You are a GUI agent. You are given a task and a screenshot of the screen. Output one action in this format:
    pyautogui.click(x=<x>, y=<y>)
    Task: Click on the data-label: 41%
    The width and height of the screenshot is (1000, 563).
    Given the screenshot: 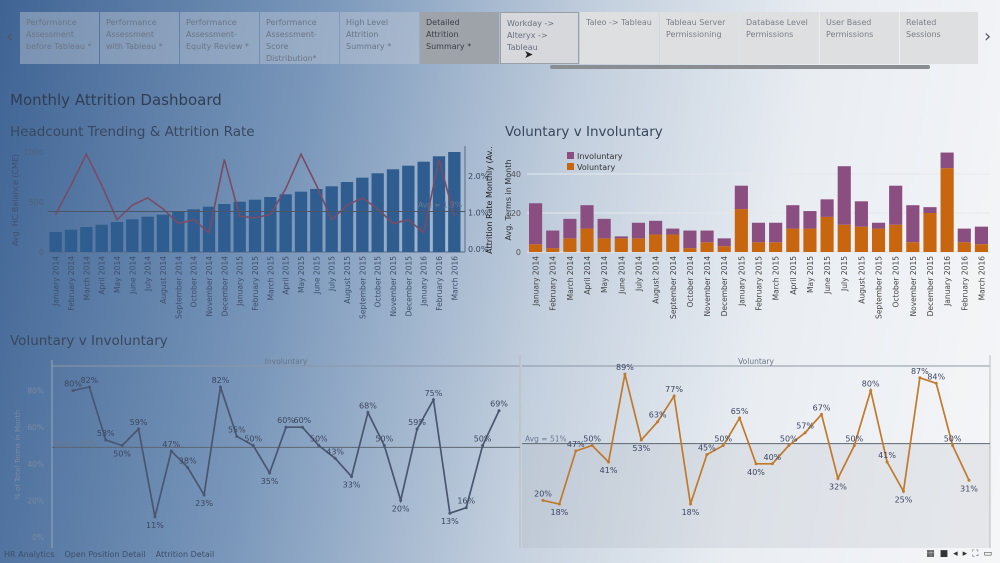 What is the action you would take?
    pyautogui.click(x=887, y=455)
    